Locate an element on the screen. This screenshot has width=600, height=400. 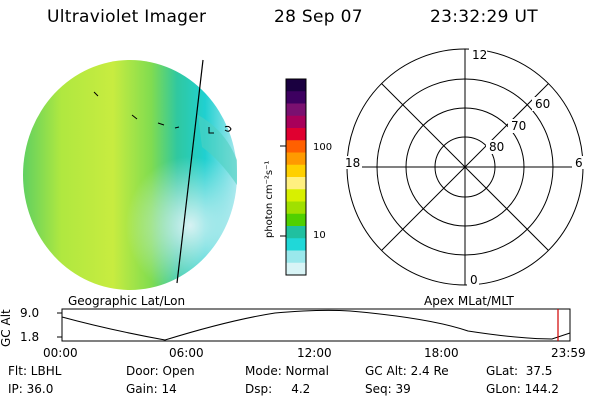
altitude-tick-1-8: 1.8 is located at coordinates (29, 337).